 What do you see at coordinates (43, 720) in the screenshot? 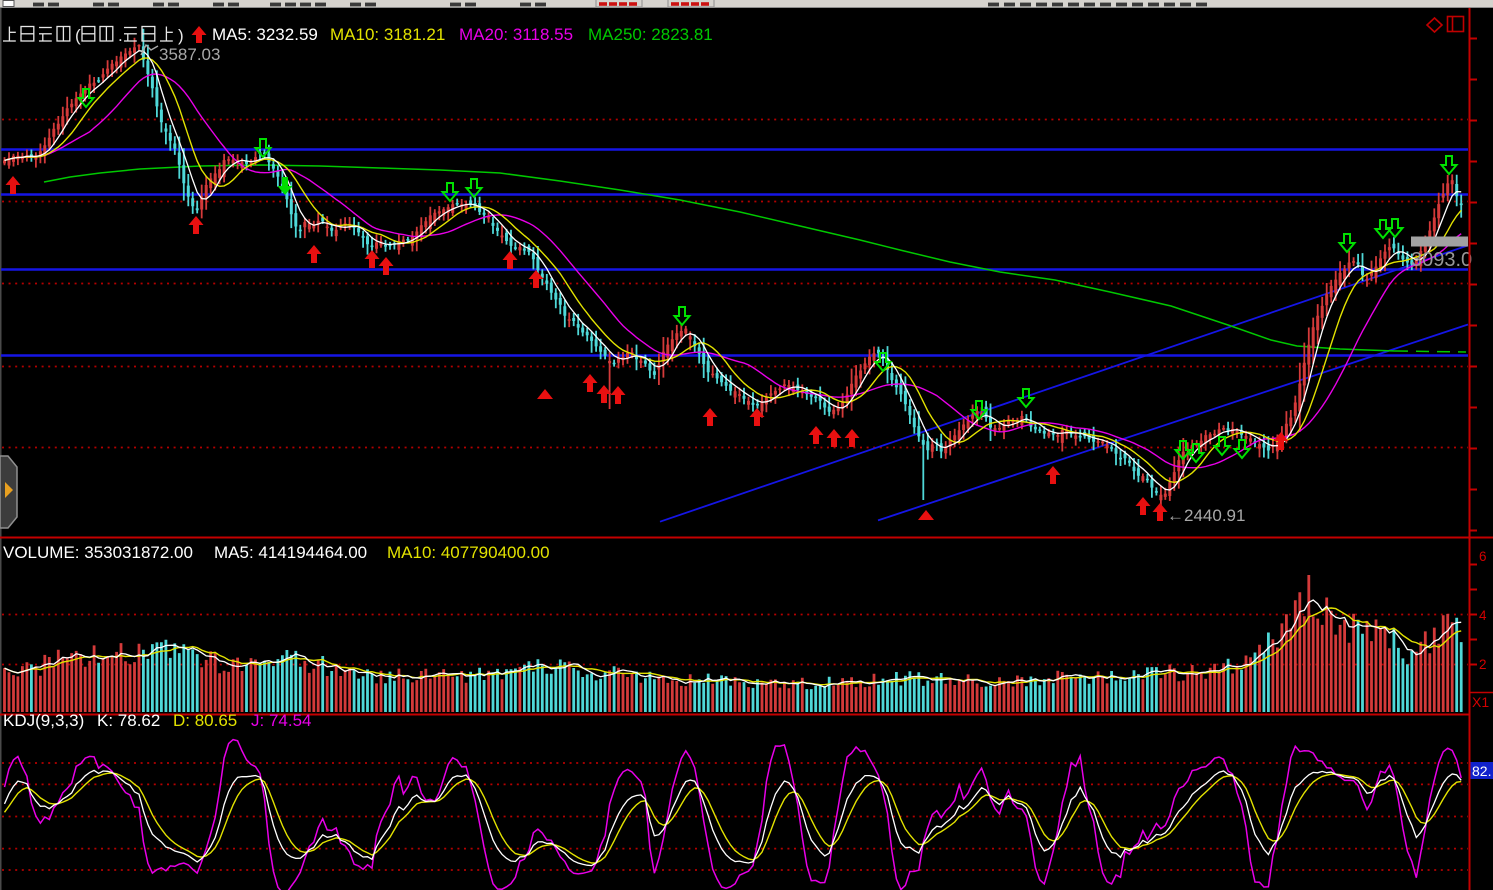
I see `svg-text: KDJ(9,3,3)` at bounding box center [43, 720].